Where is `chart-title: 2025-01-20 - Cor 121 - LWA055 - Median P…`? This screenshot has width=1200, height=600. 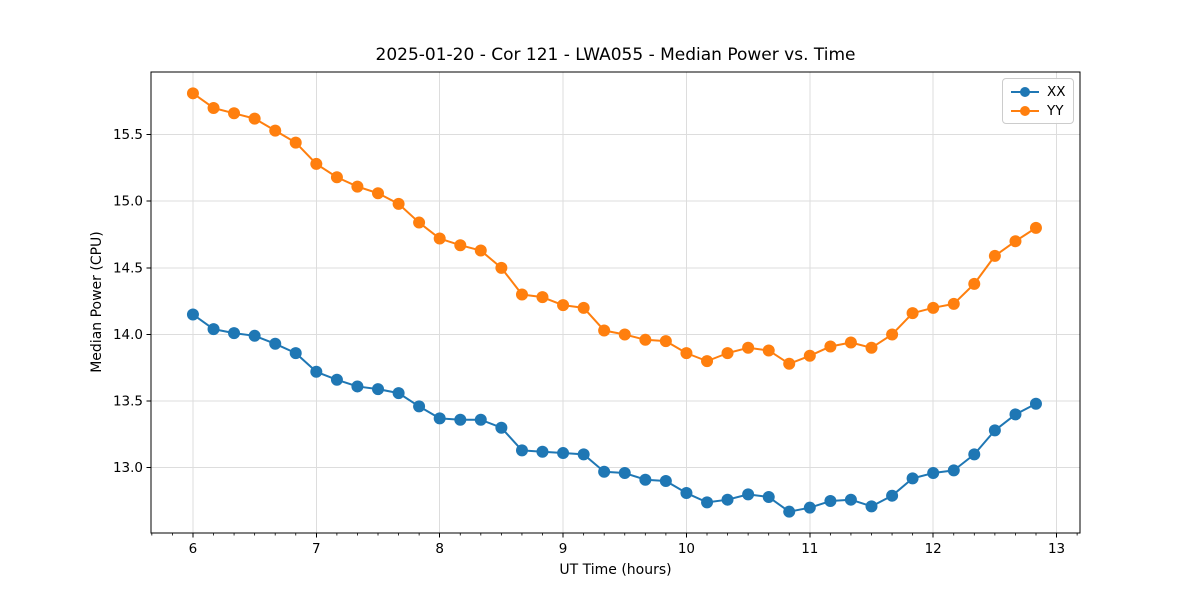 chart-title: 2025-01-20 - Cor 121 - LWA055 - Median P… is located at coordinates (615, 55).